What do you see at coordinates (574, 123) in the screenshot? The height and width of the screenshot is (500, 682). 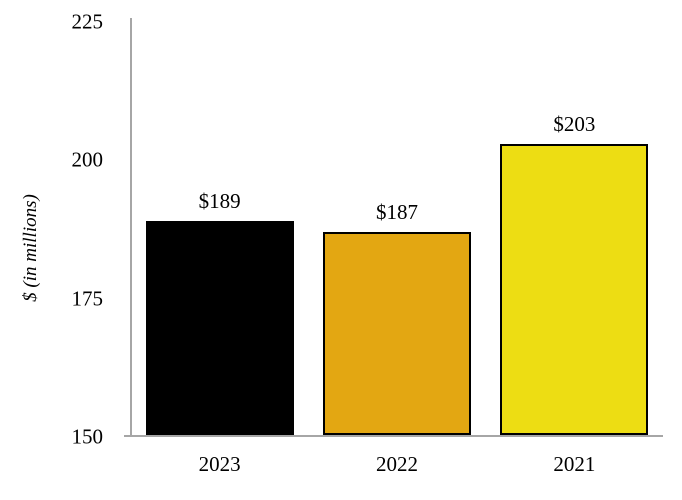 I see `bar-value-label: $203` at bounding box center [574, 123].